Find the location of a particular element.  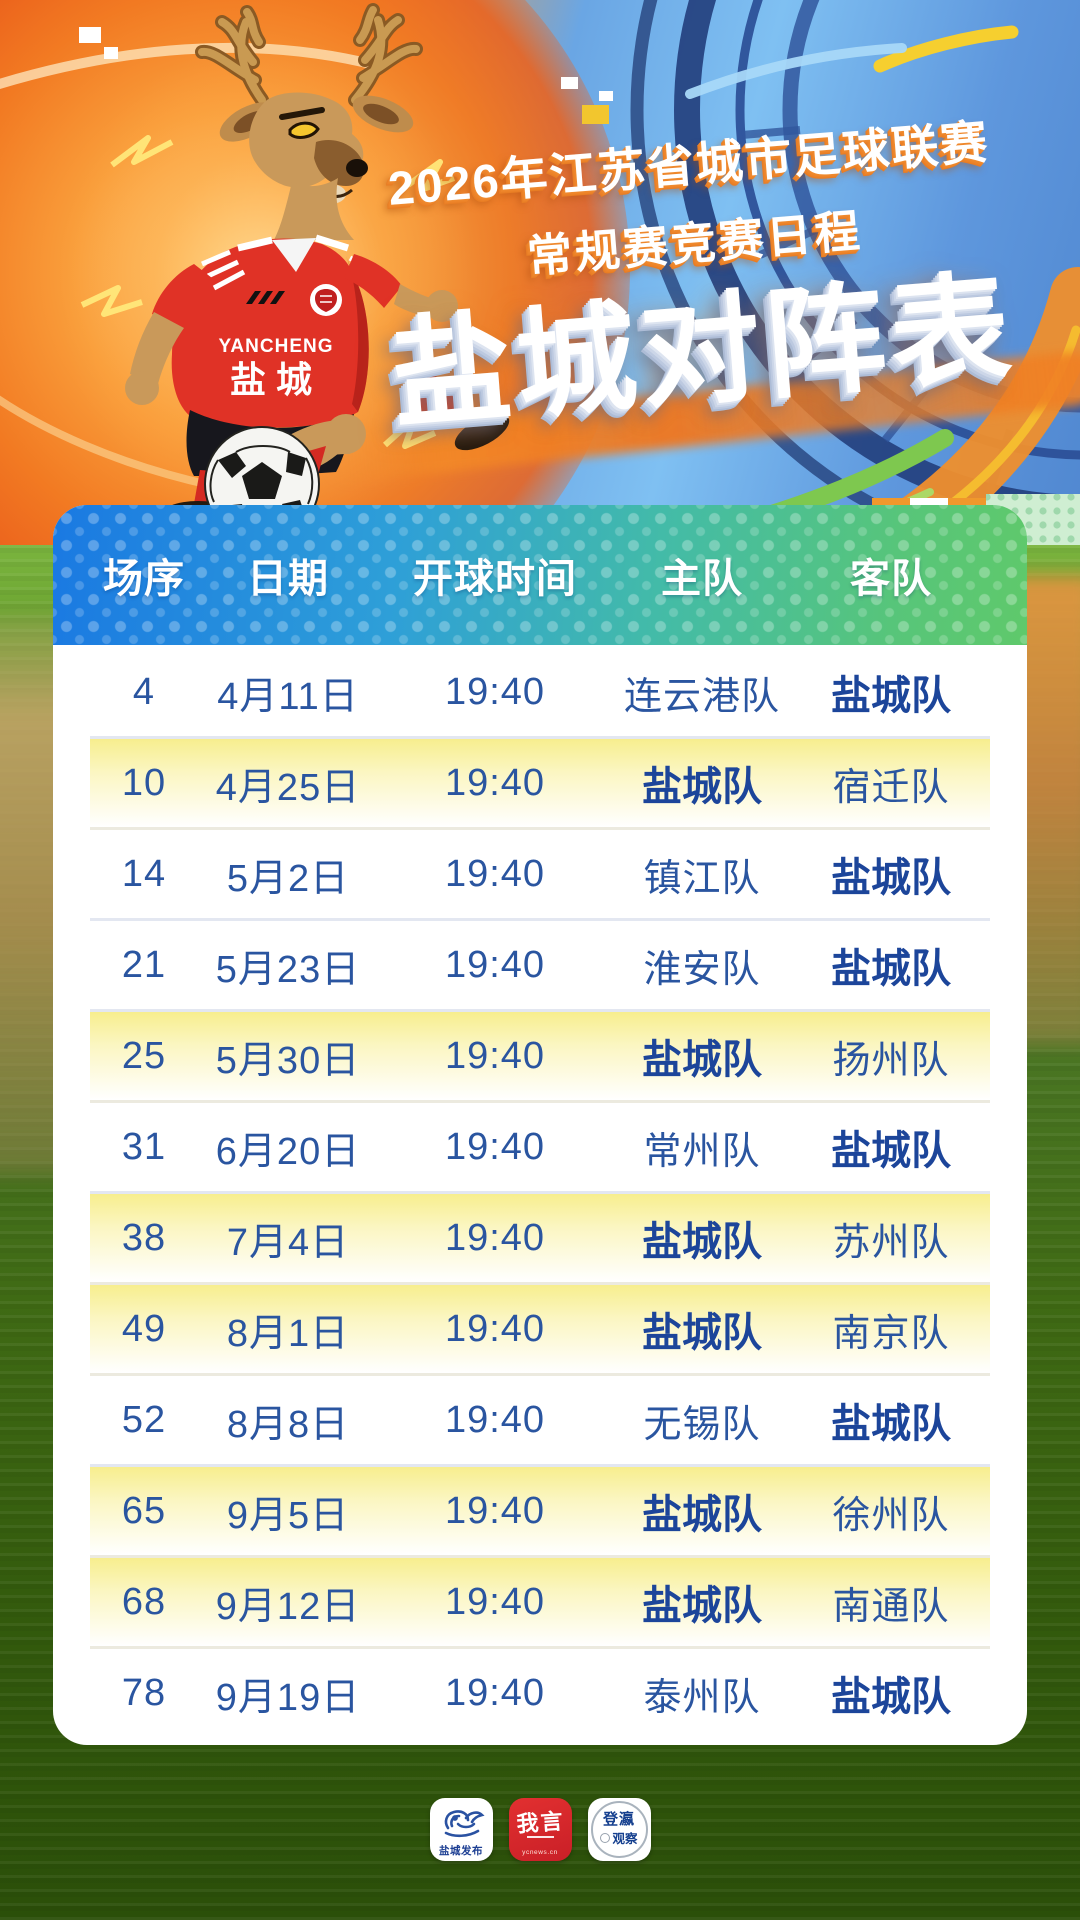

logo-dengying-guancha: 登瀛 观察 is located at coordinates (619, 1829).